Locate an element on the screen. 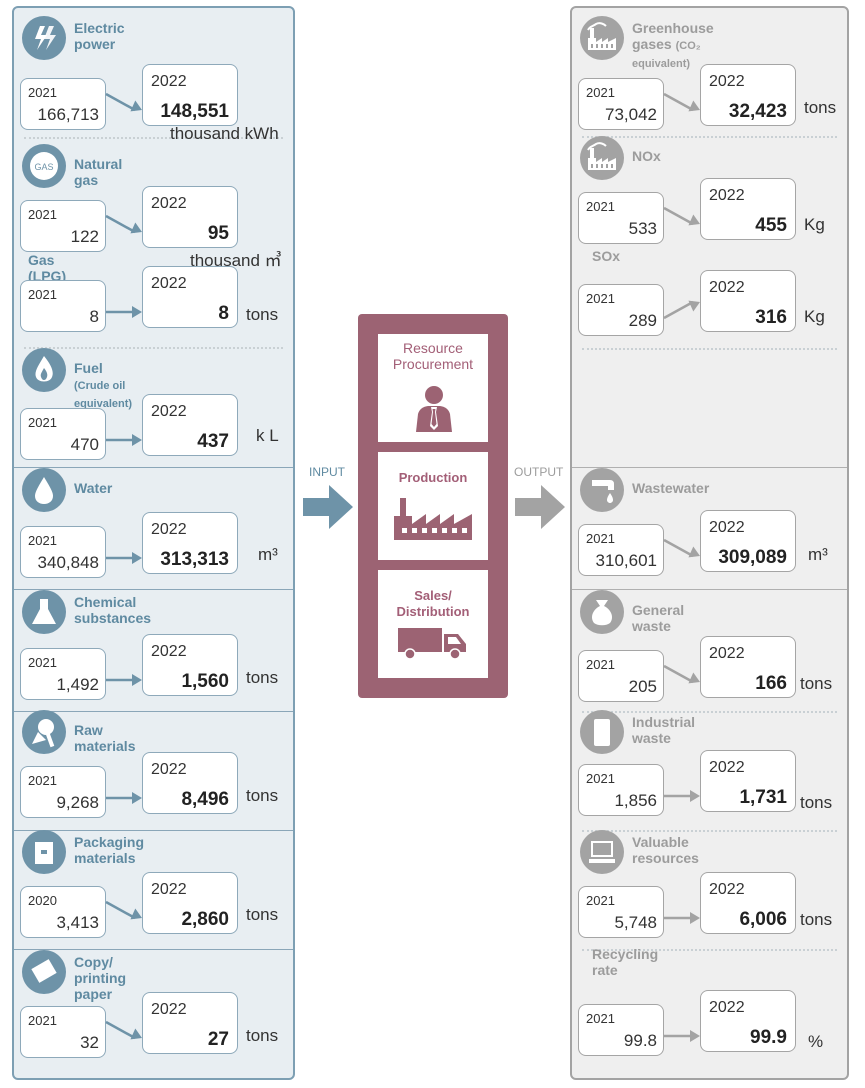 The width and height of the screenshot is (865, 1088). process-step-distribution: Sales/ Distribution is located at coordinates (433, 624).